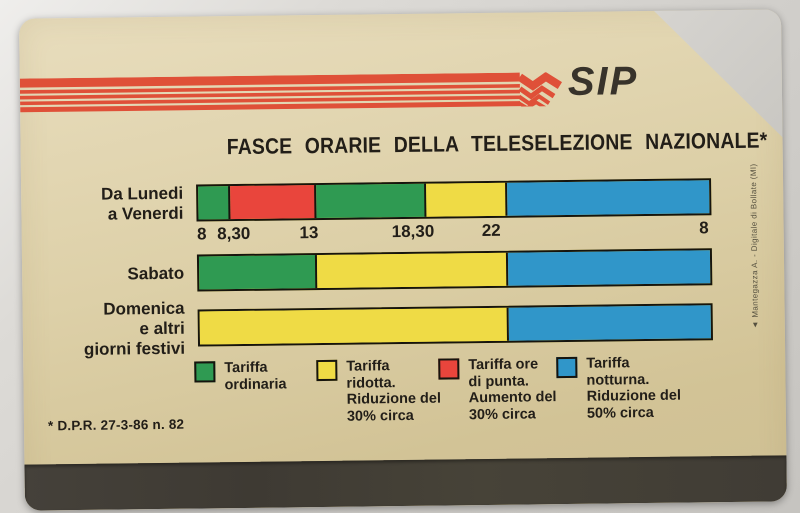  I want to click on magnetic-stripe, so click(405, 483).